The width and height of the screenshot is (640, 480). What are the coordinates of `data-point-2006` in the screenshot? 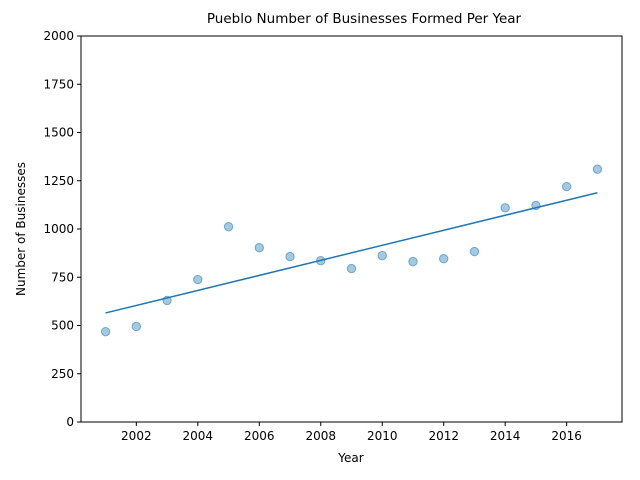 It's located at (259, 248).